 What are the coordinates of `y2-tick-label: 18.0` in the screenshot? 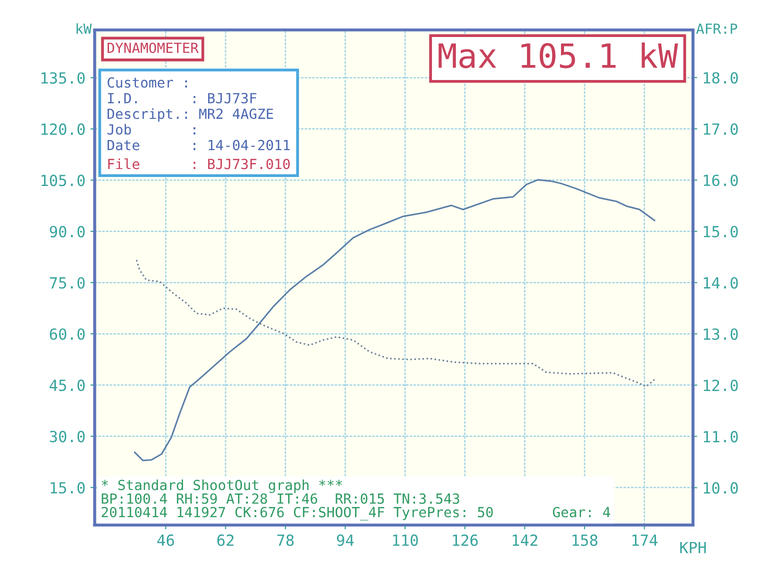 It's located at (721, 78).